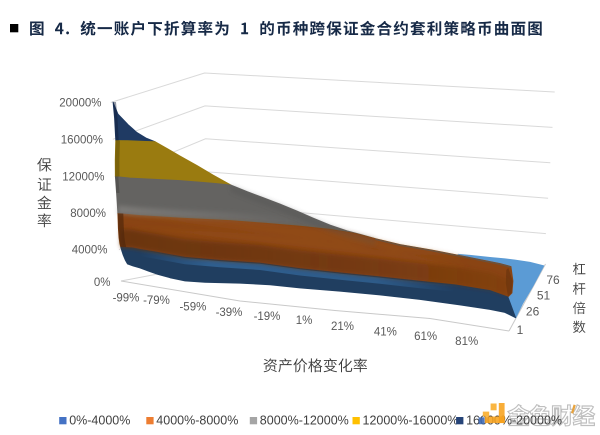  I want to click on svg-text: -99%, so click(126, 298).